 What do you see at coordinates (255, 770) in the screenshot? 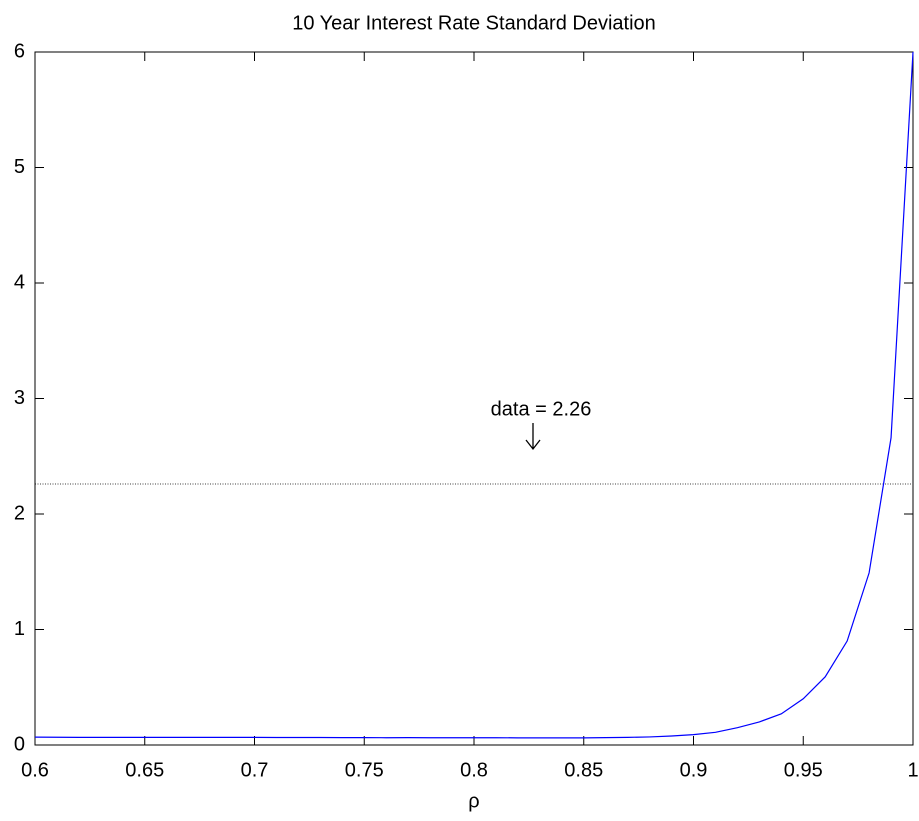
I see `x-tick-label: 0.7` at bounding box center [255, 770].